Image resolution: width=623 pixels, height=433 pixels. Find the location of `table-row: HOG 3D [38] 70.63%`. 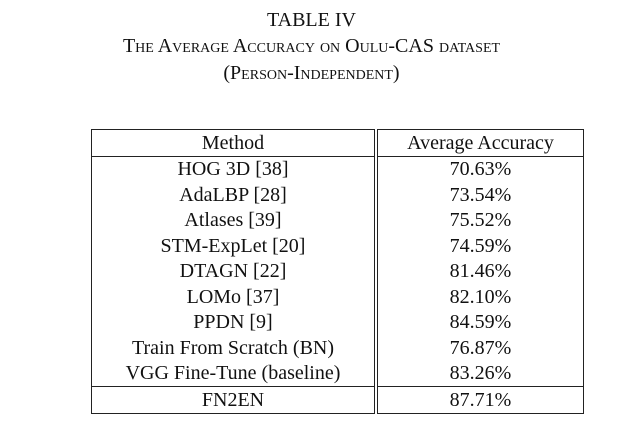

table-row: HOG 3D [38] 70.63% is located at coordinates (337, 169).